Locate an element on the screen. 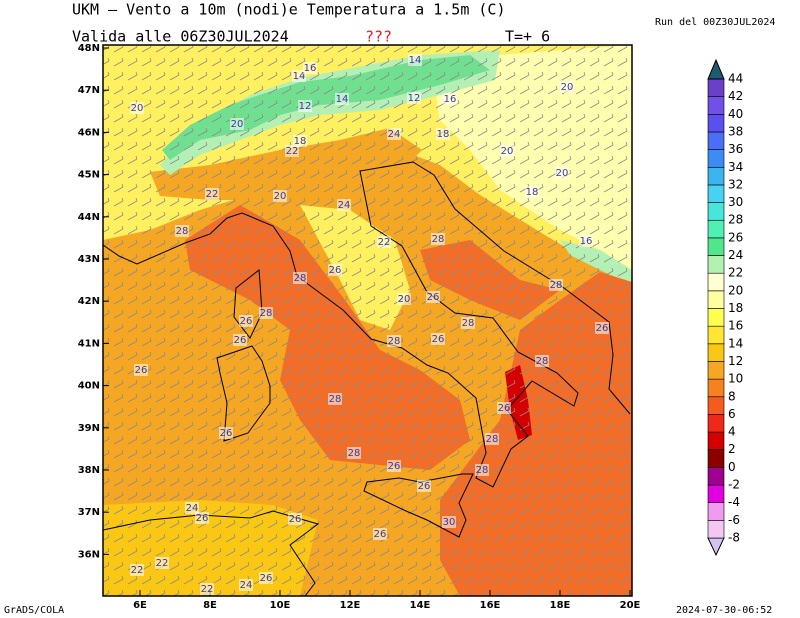 This screenshot has width=800, height=618. colorbar-label: 14 is located at coordinates (735, 343).